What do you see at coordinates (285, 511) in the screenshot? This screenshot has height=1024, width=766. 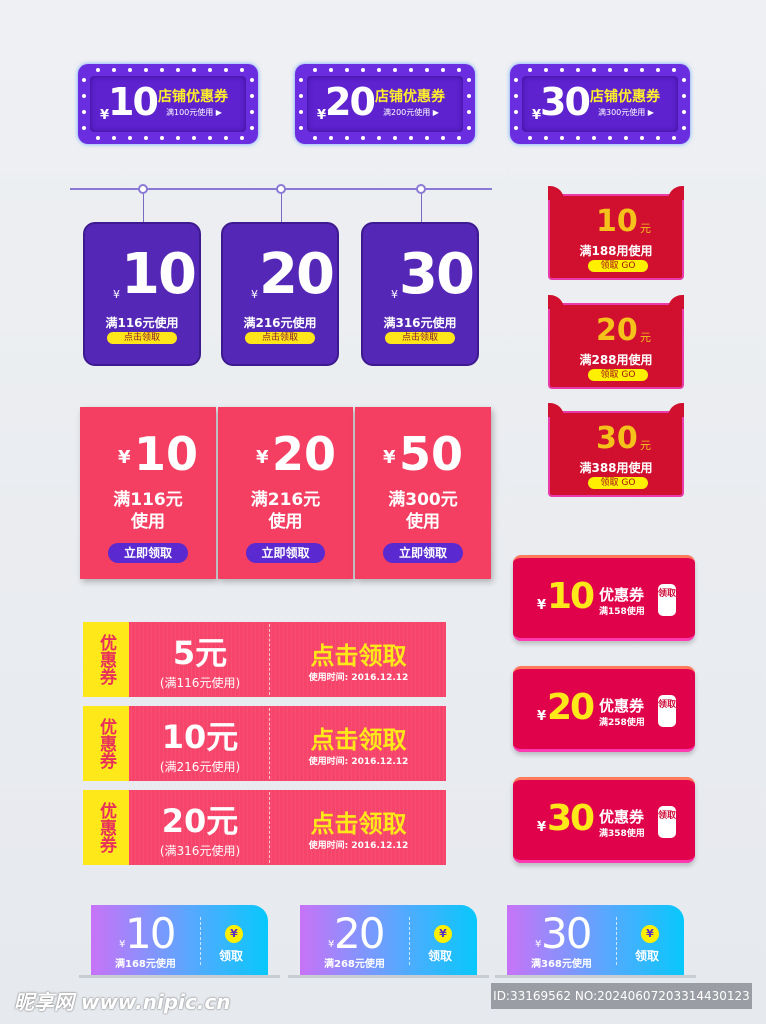 I see `coupon-condition: 满216元 使用` at bounding box center [285, 511].